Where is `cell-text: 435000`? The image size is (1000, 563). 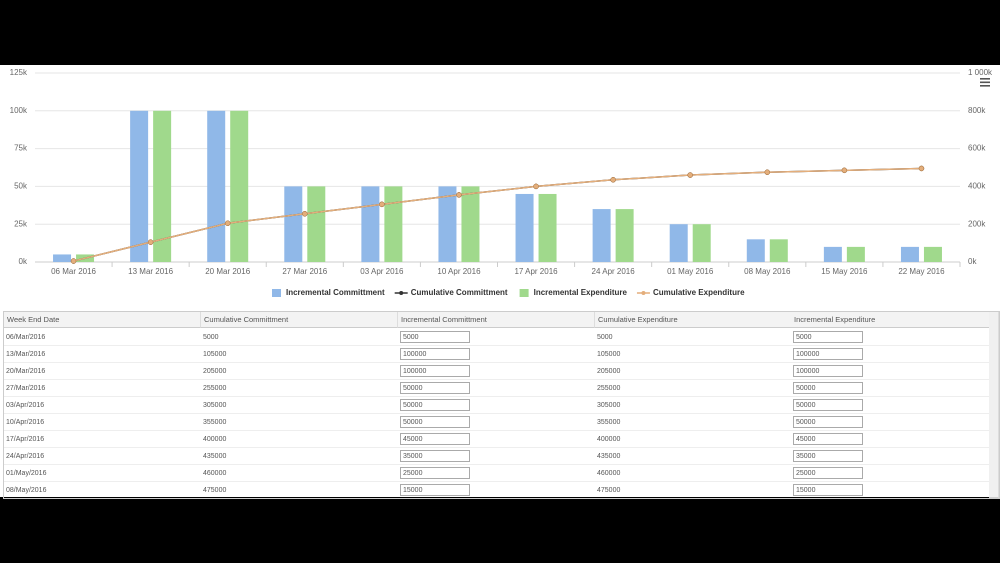
cell-text: 435000 is located at coordinates (609, 456).